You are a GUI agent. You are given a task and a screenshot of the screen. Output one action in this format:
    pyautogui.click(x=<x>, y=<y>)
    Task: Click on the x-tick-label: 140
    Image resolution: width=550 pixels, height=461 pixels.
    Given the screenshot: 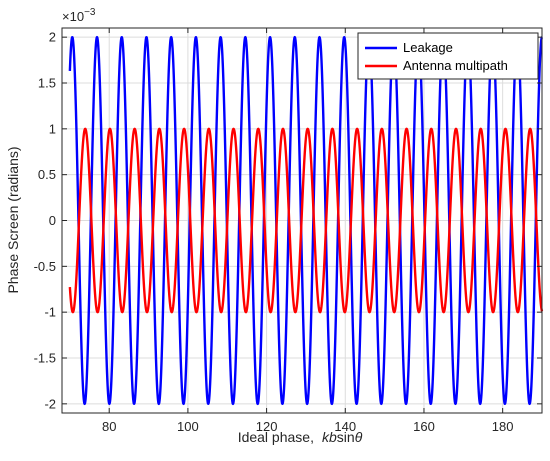 What is the action you would take?
    pyautogui.click(x=345, y=426)
    